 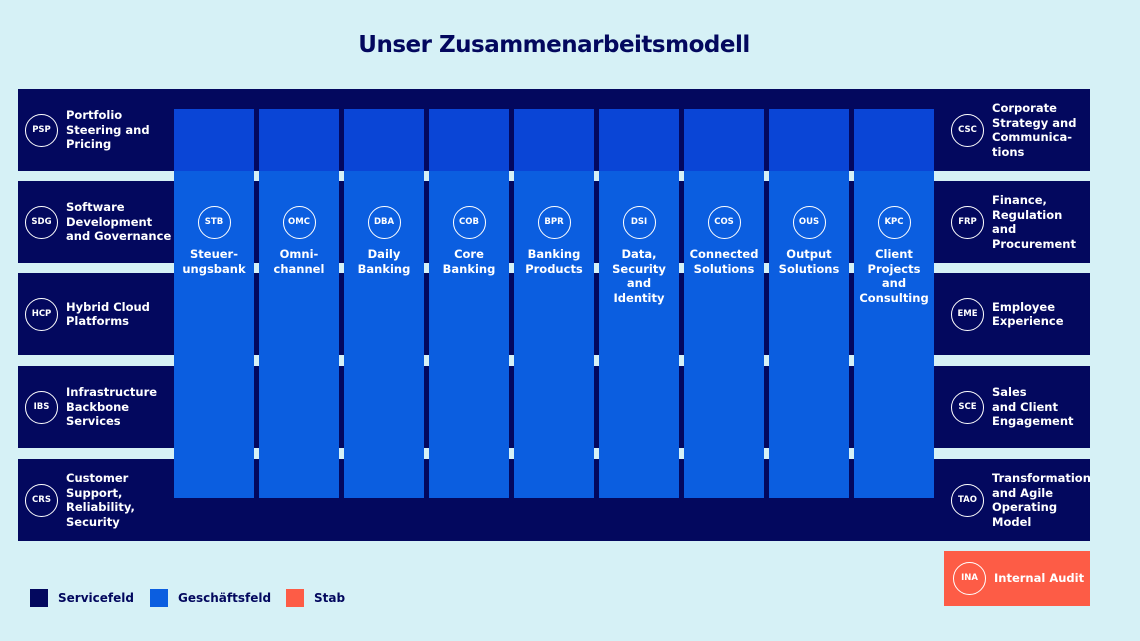 I want to click on service-unit-right: FRP Finance, Regulation and Procurement, so click(x=1020, y=222).